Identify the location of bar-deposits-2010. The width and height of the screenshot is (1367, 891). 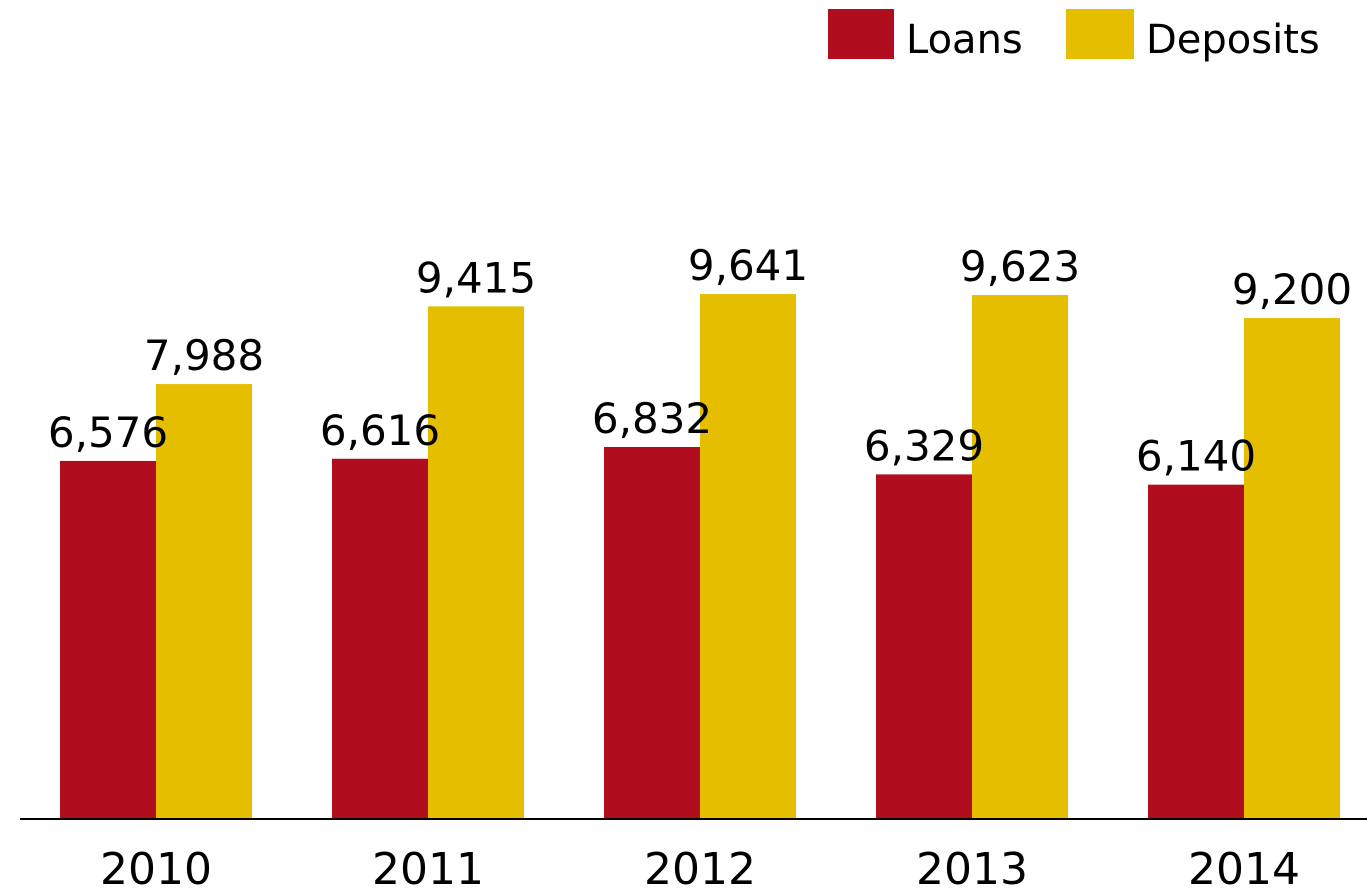
(204, 601).